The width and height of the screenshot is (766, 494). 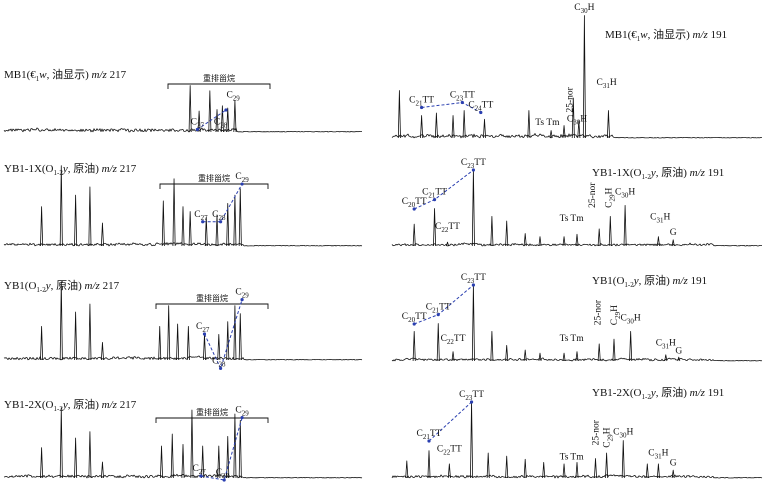 I want to click on chromatogram-panel: YB1-1X(O1-2y, 原油) m/z 217 重排甾烷 C27 C28 C29, so click(x=183, y=204).